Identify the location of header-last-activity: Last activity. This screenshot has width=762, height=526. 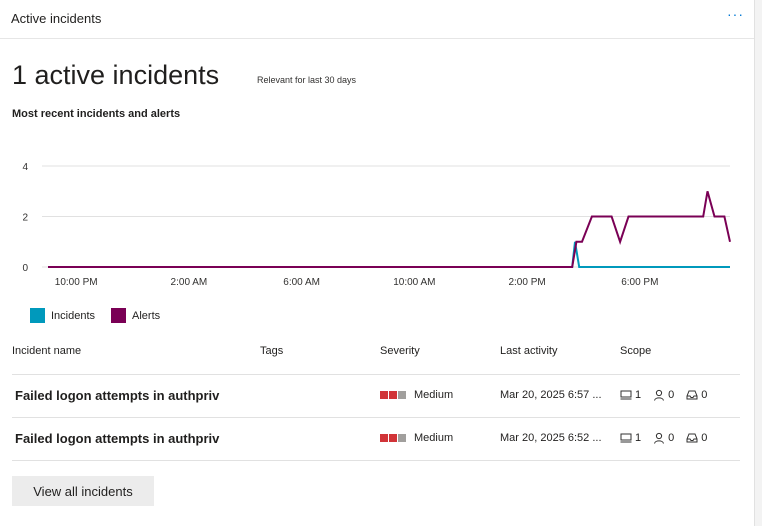
(529, 351).